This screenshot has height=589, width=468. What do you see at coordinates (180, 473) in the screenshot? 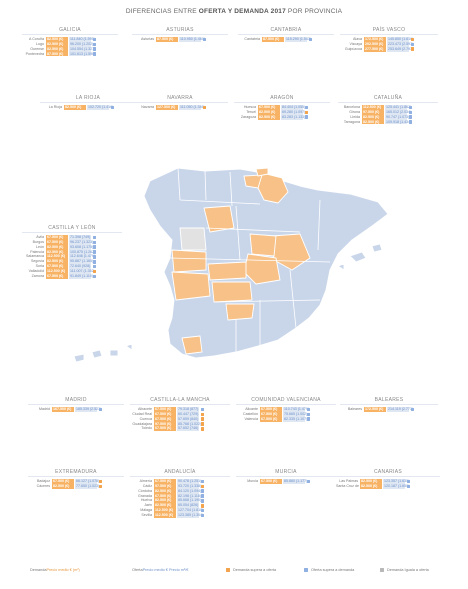
I see `region-name: ANDALUCÍA` at bounding box center [180, 473].